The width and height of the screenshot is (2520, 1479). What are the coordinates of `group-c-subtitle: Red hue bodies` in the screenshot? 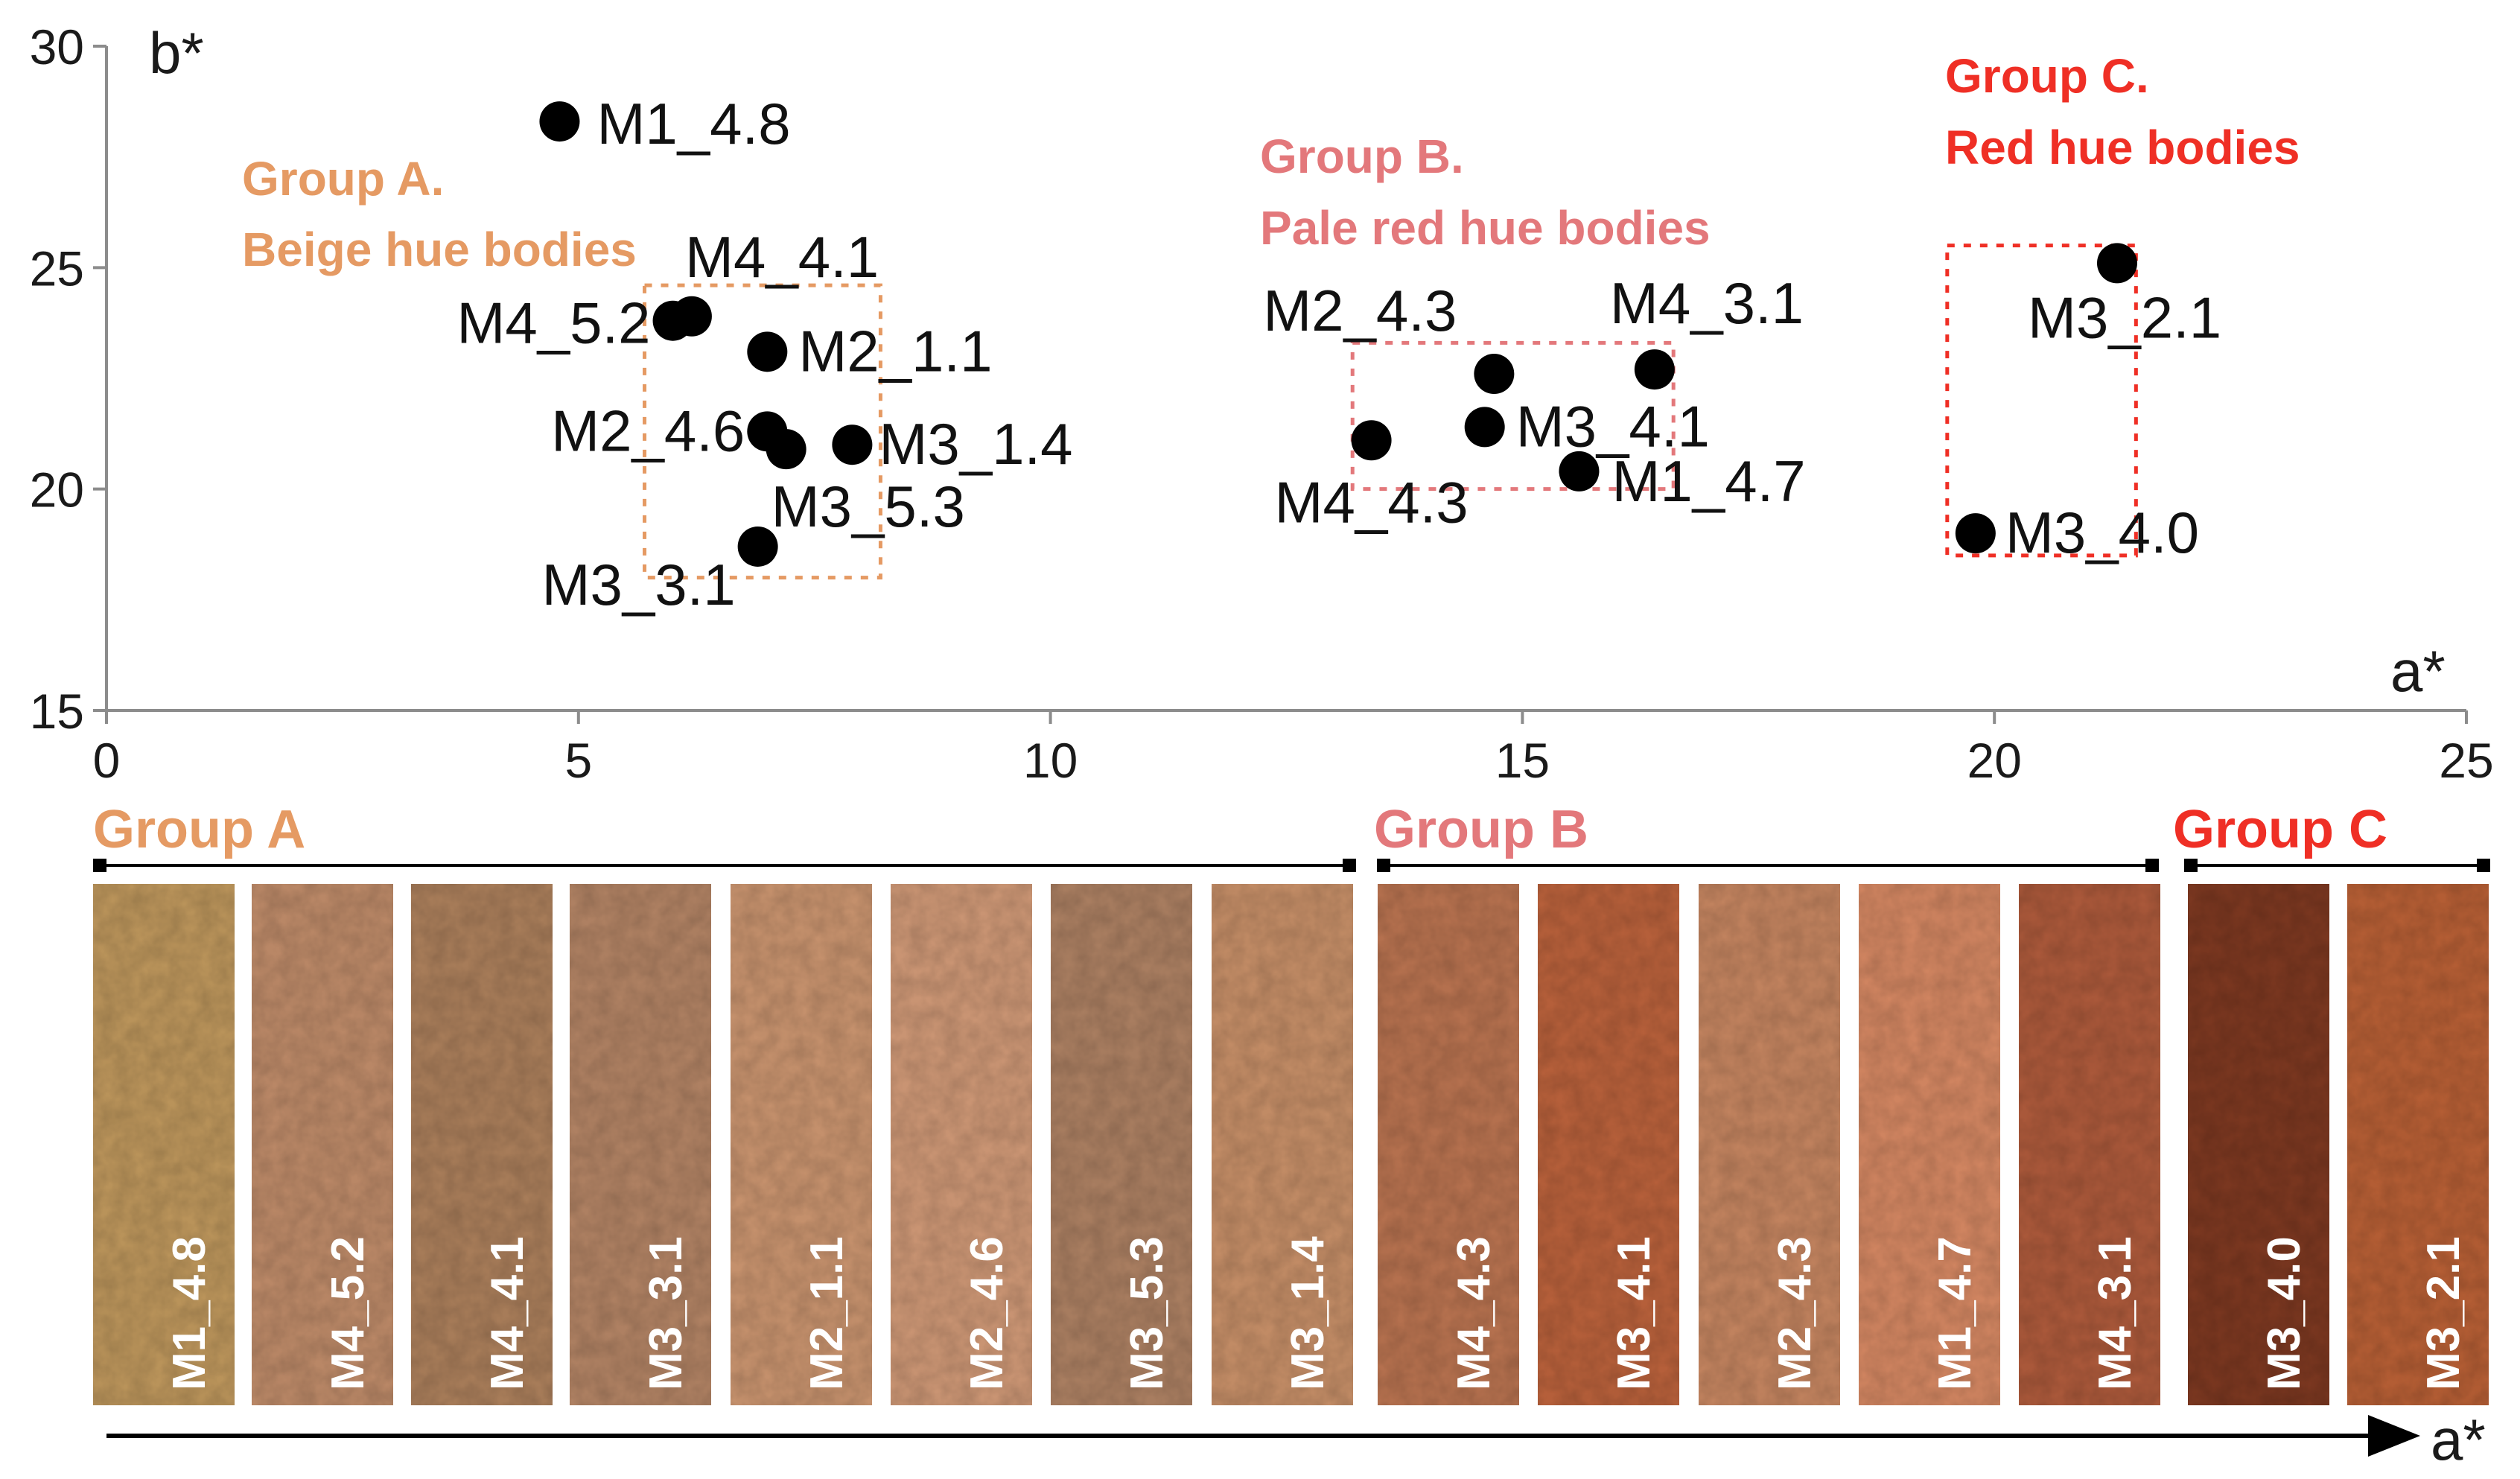 It's located at (2122, 147).